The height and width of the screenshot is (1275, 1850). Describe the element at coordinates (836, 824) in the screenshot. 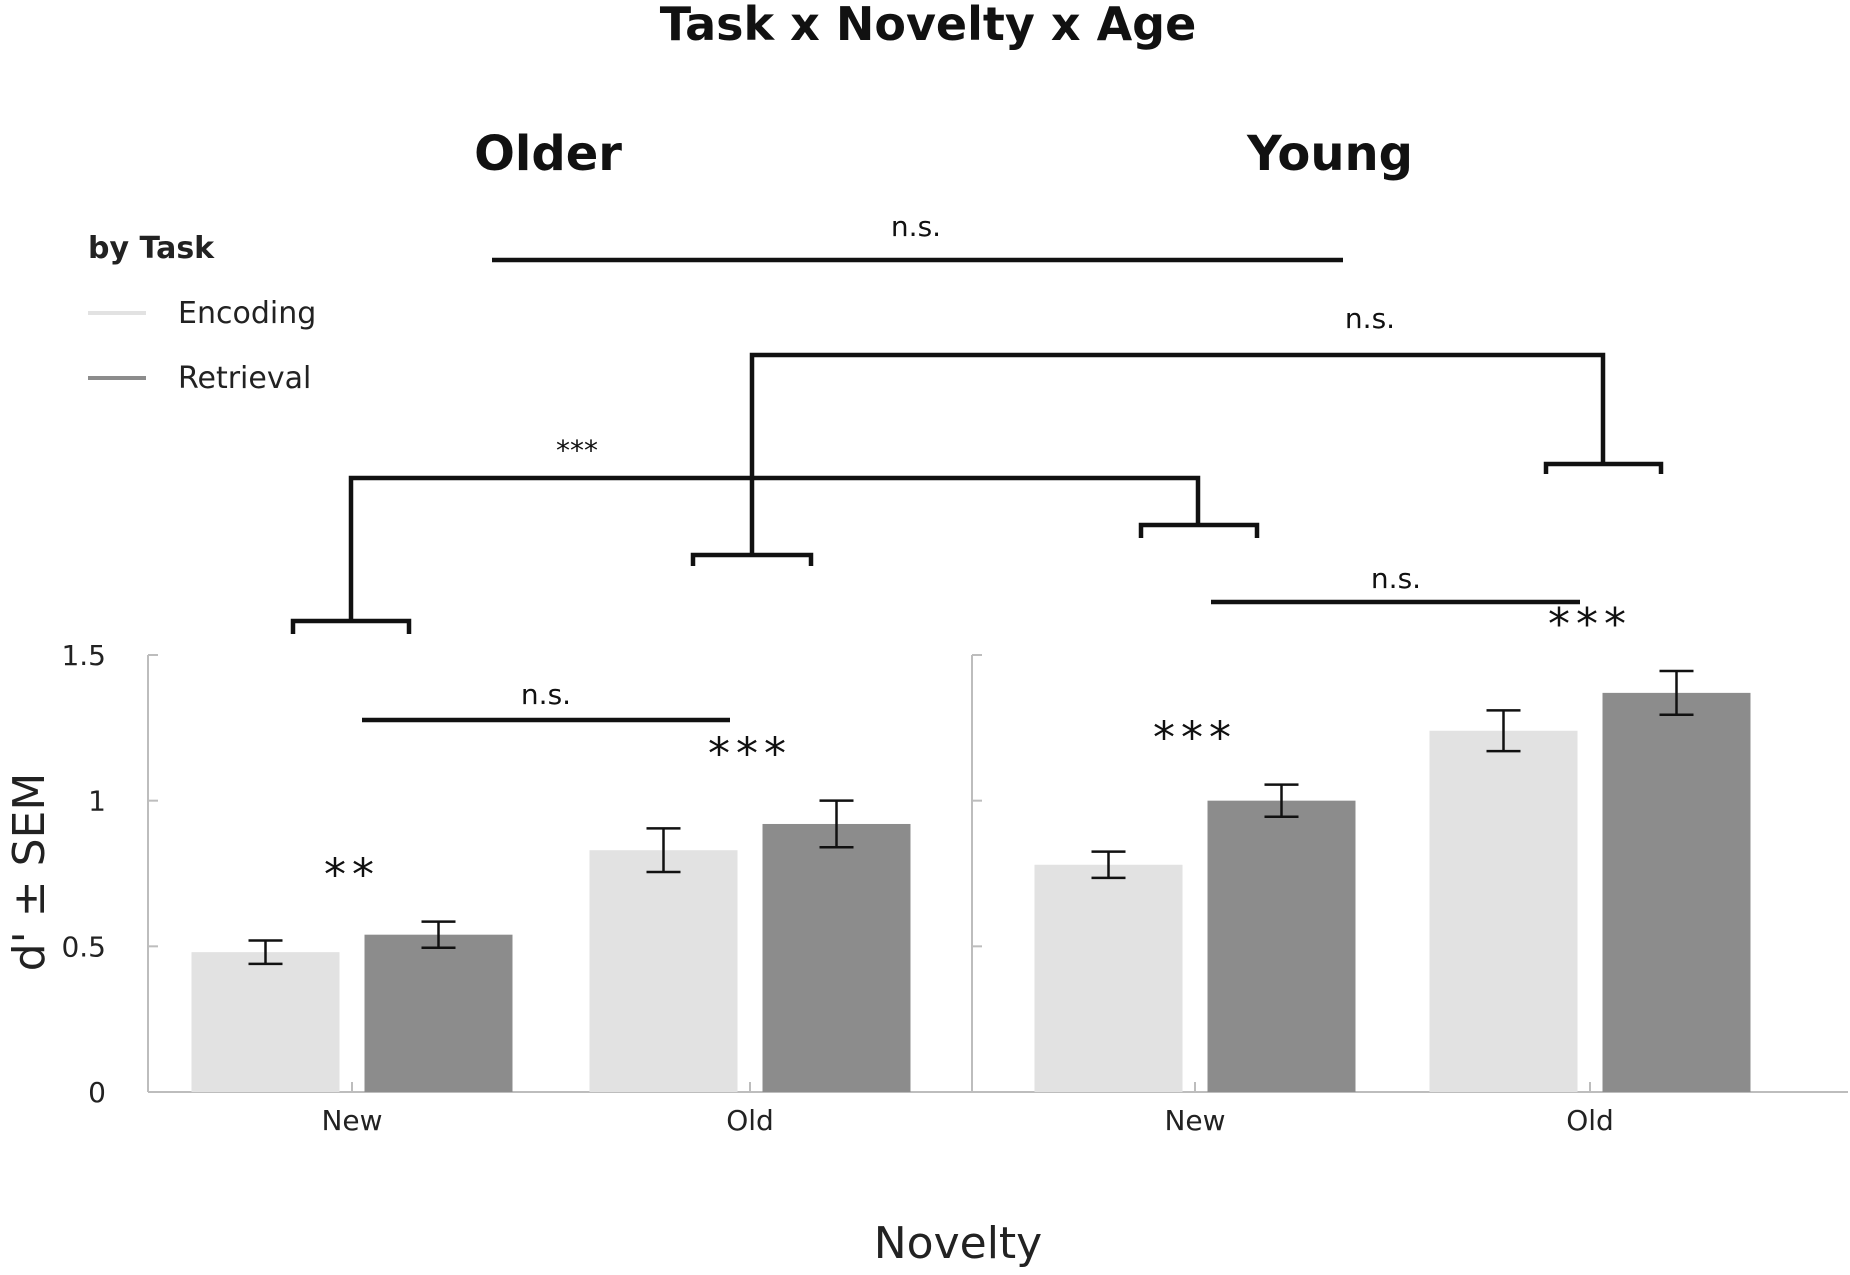

I see `error-bar-older-old-retrieval` at that location.